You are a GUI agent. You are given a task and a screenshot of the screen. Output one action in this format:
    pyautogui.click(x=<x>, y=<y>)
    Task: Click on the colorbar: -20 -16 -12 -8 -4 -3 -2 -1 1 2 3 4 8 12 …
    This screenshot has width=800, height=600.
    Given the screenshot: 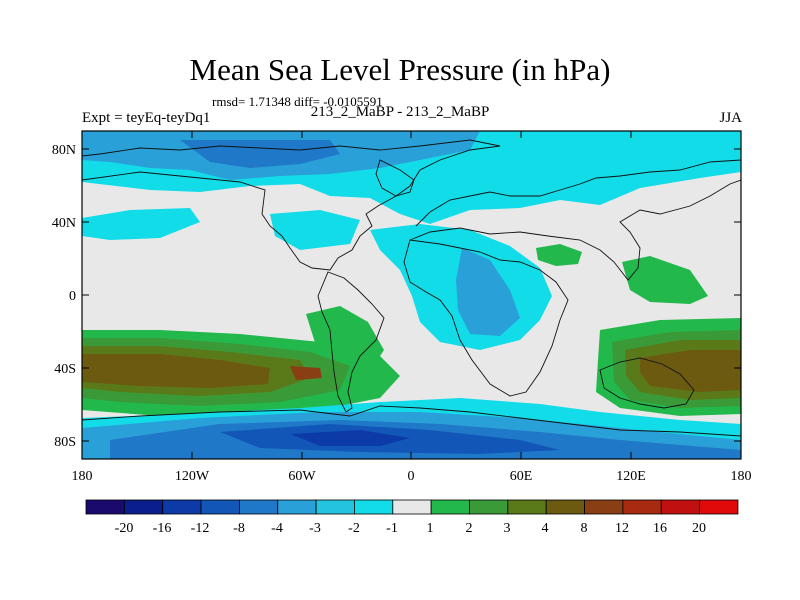 What is the action you would take?
    pyautogui.click(x=412, y=517)
    